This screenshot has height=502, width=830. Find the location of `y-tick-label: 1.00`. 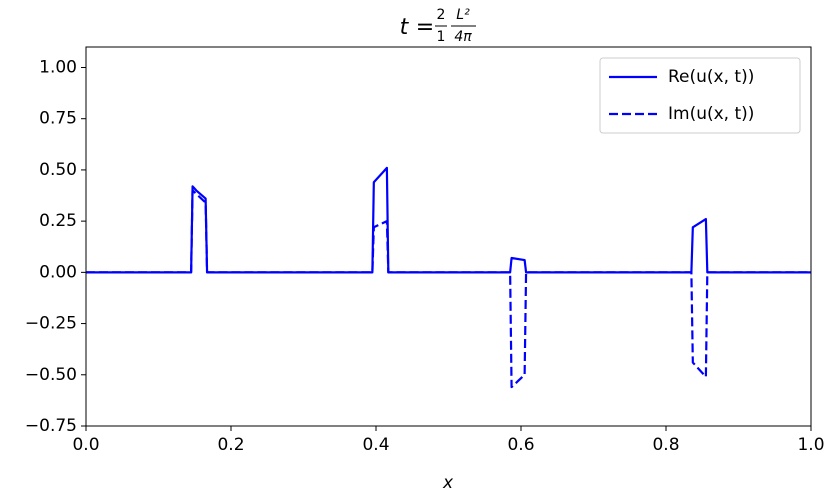

y-tick-label: 1.00 is located at coordinates (58, 67).